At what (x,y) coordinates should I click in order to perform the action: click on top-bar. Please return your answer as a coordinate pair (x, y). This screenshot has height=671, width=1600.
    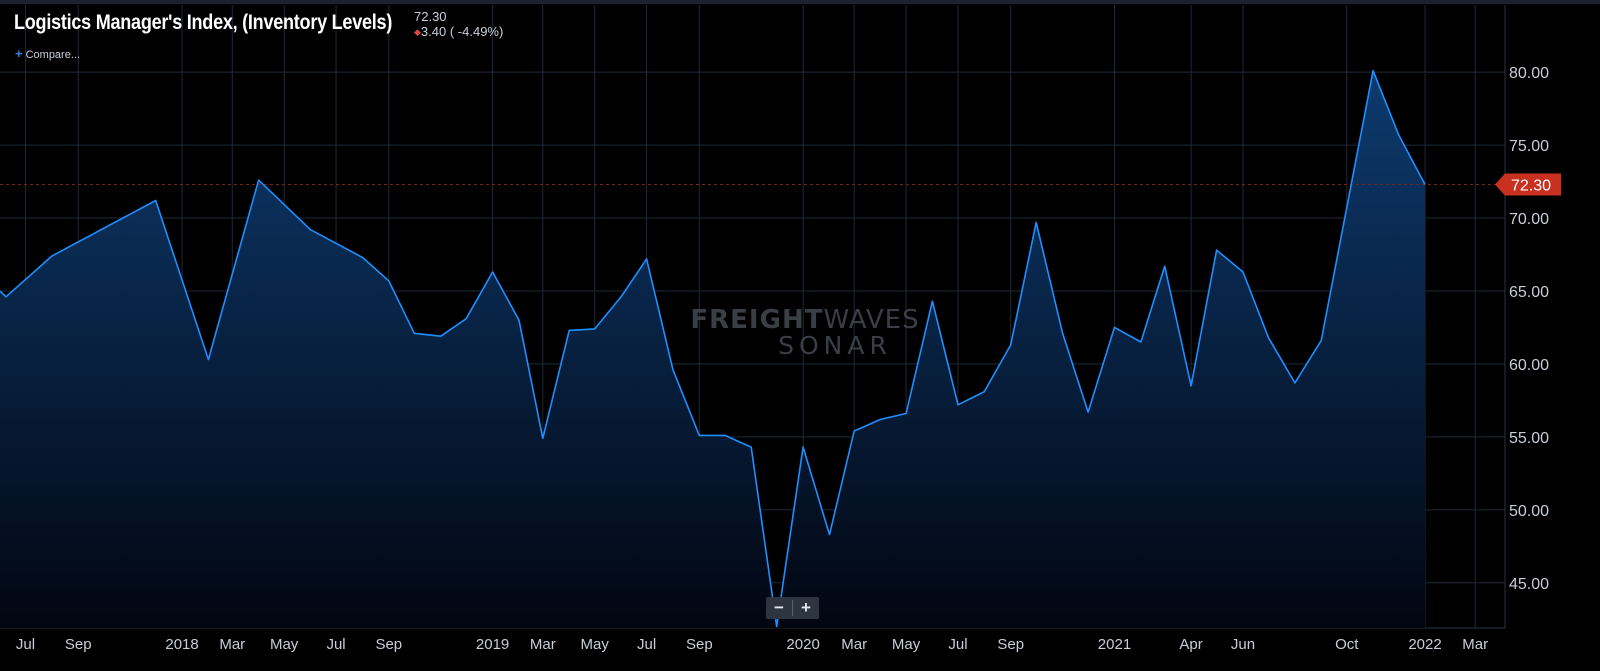
    Looking at the image, I should click on (800, 2).